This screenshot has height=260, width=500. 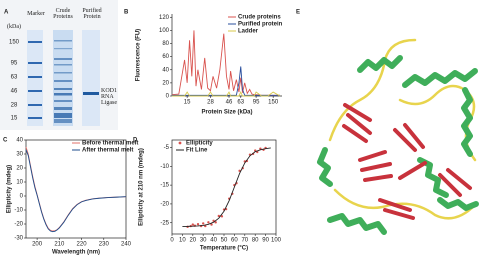 What do you see at coordinates (255, 241) in the screenshot?
I see `x-tick-label: 80` at bounding box center [255, 241].